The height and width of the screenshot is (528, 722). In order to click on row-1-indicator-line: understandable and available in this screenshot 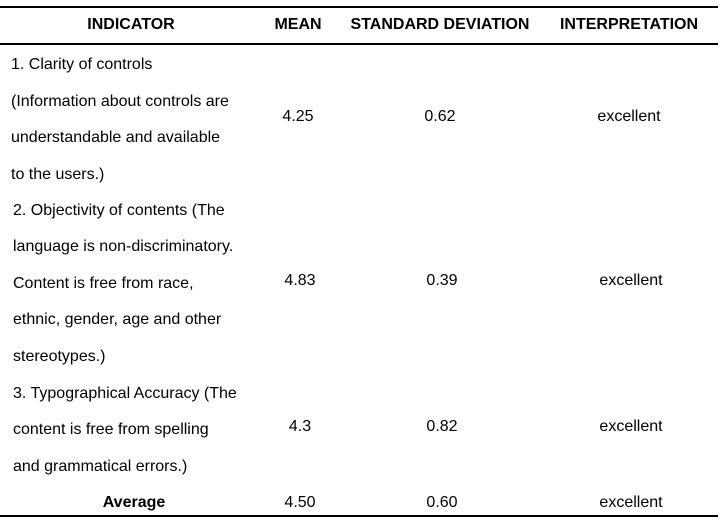, I will do `click(116, 137)`.